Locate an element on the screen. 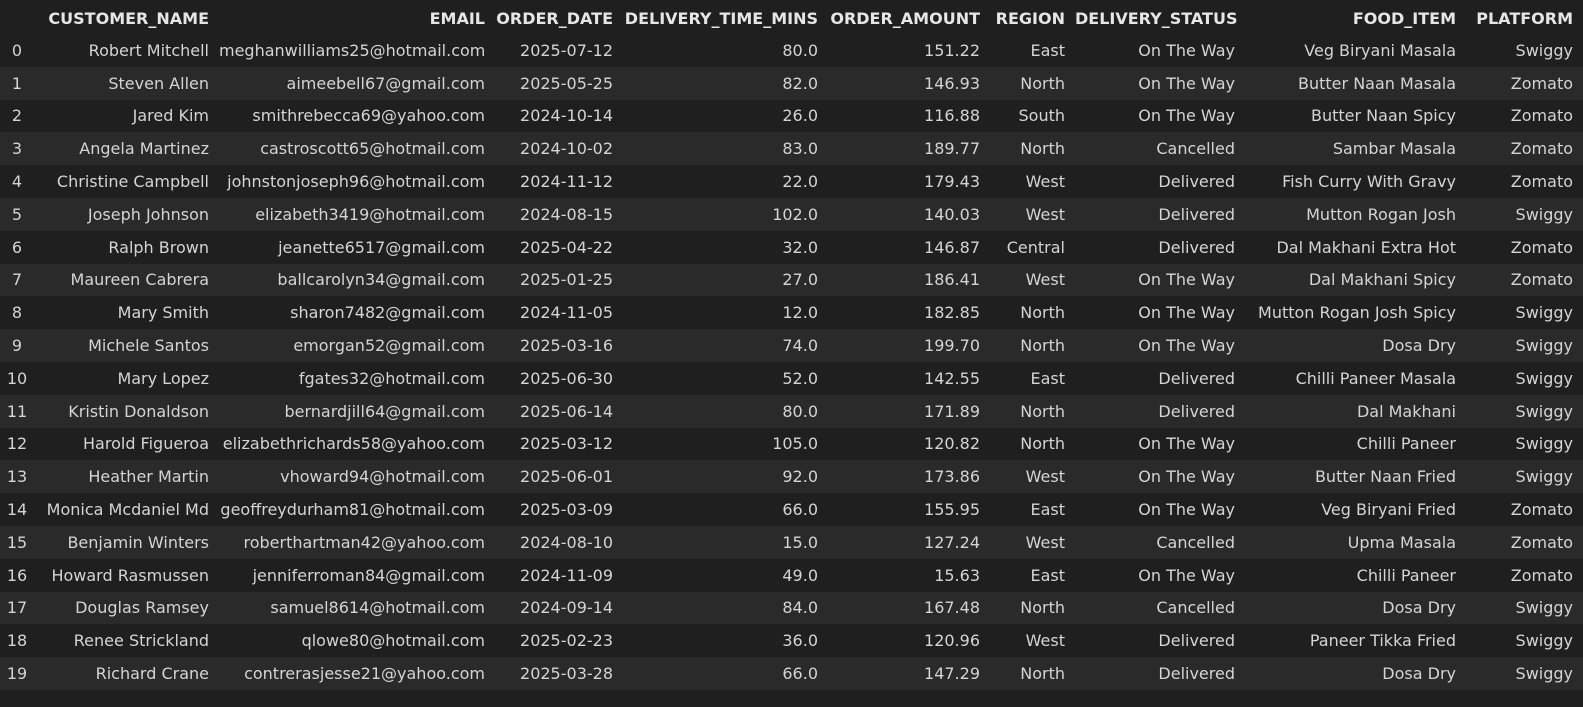  order-amount-cell: 147.29 is located at coordinates (909, 673).